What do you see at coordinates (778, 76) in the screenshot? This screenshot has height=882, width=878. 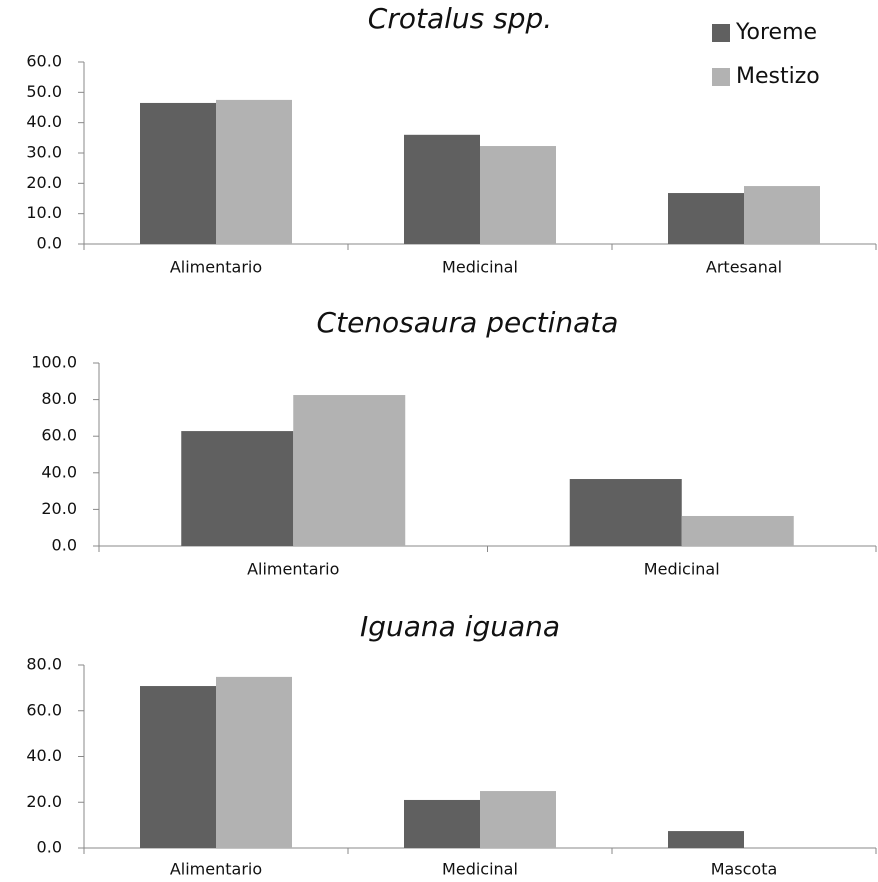 I see `legend-label: Mestizo` at bounding box center [778, 76].